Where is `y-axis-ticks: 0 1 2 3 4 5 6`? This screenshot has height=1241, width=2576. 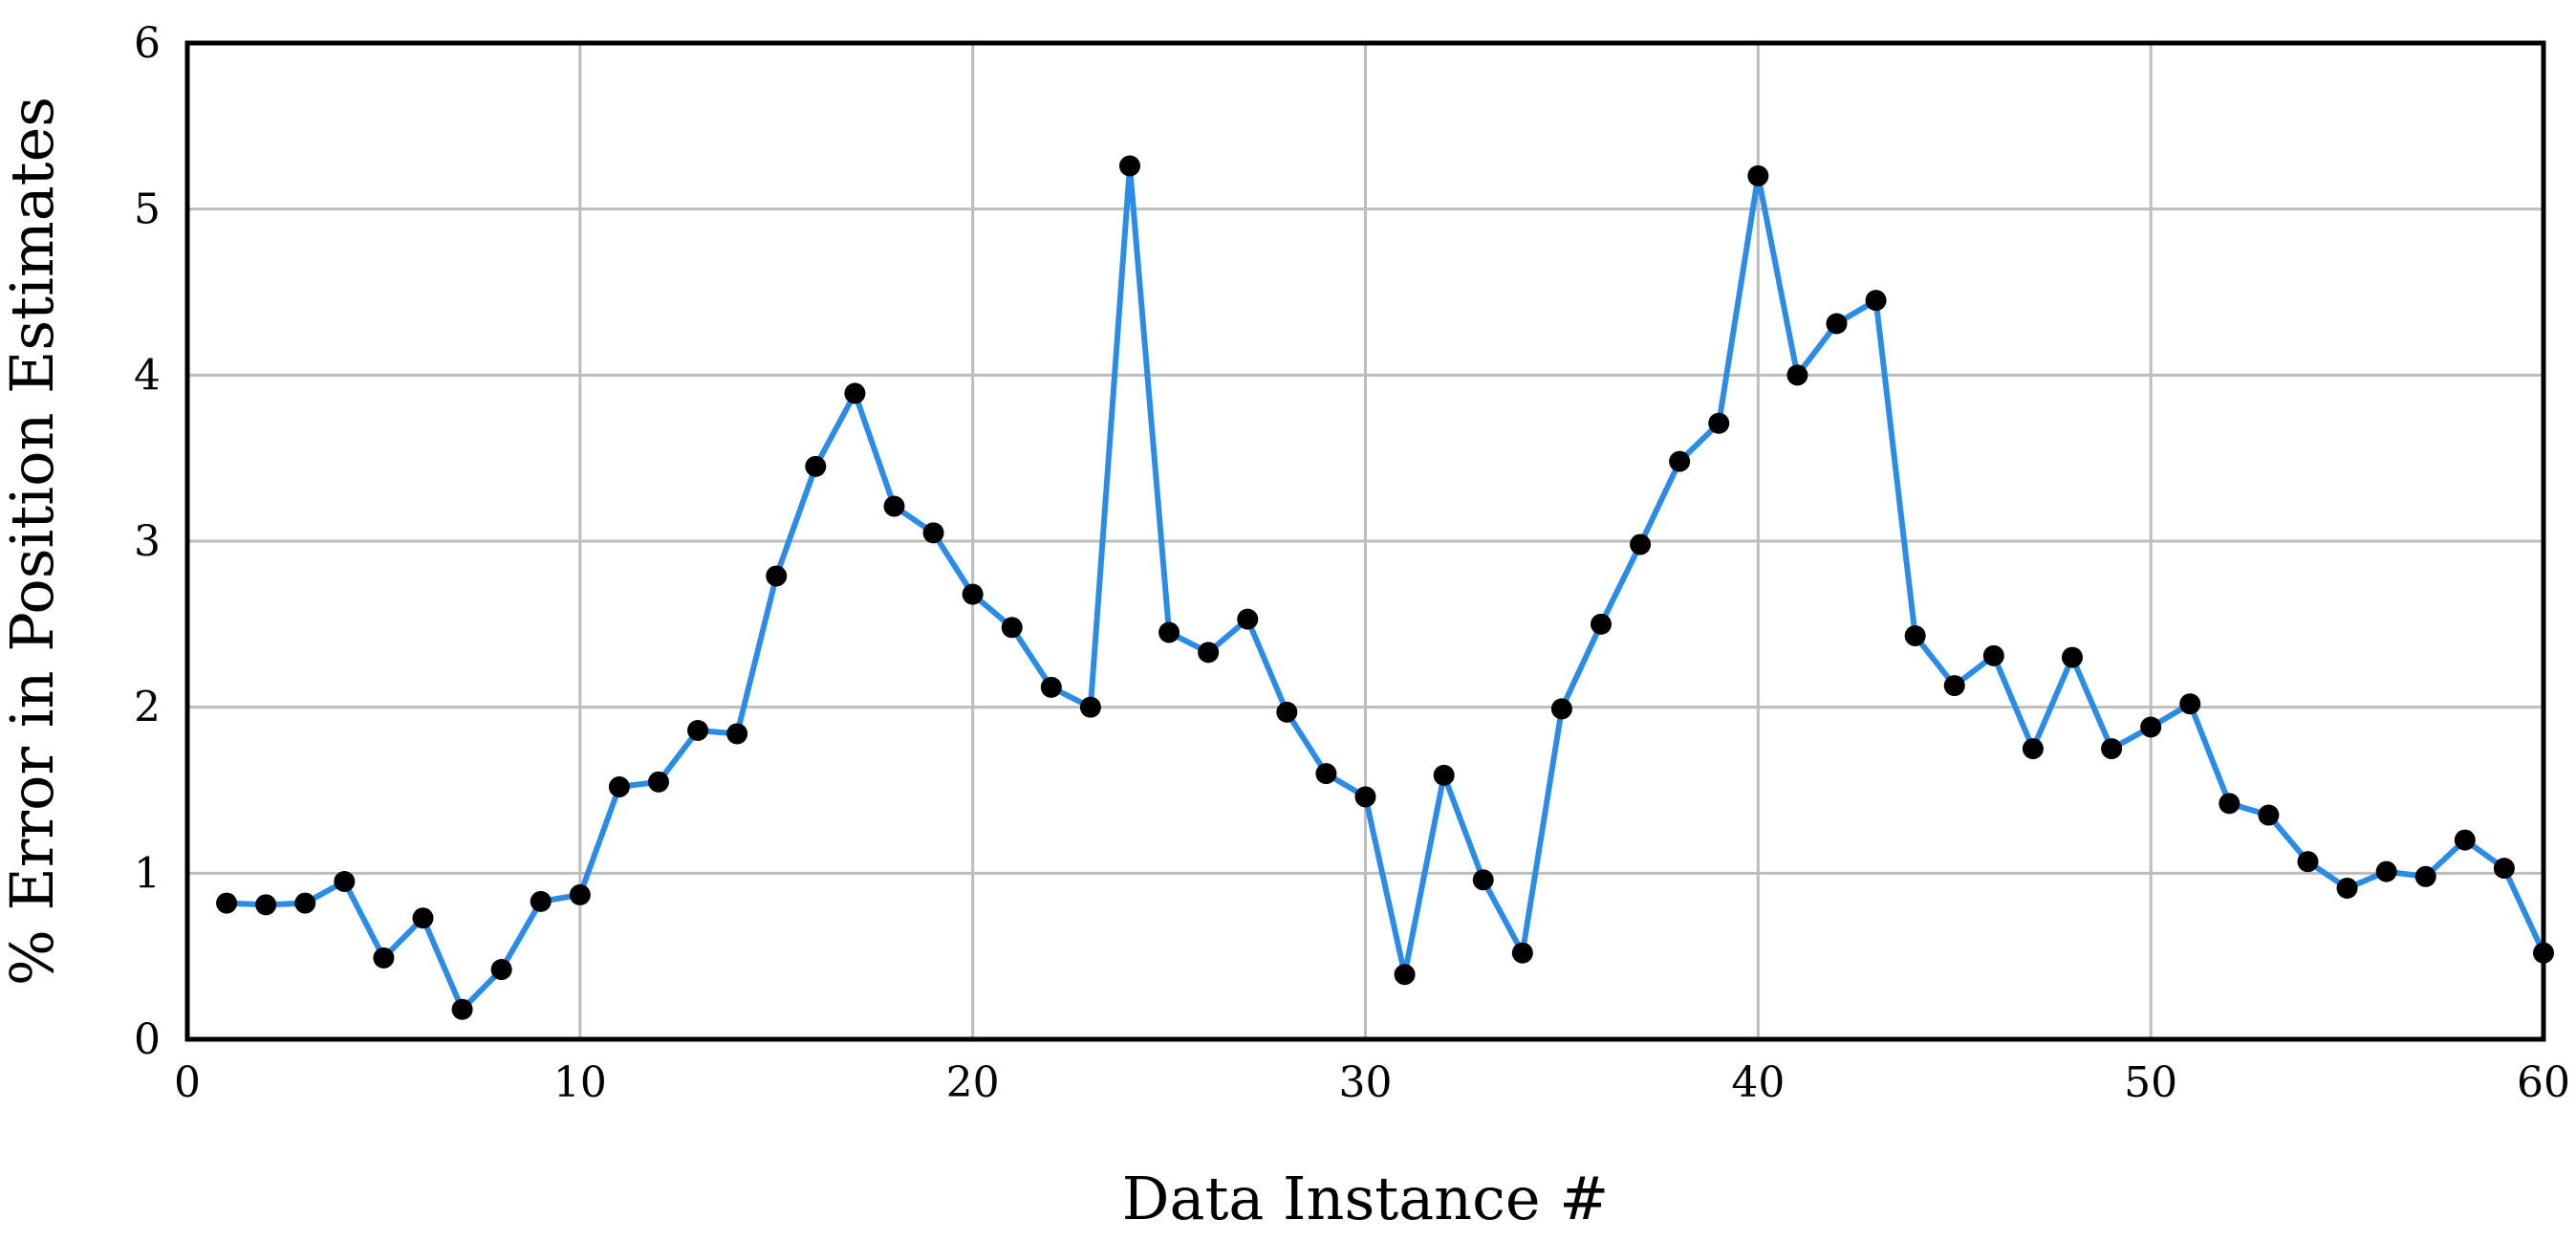 y-axis-ticks: 0 1 2 3 4 5 6 is located at coordinates (147, 541).